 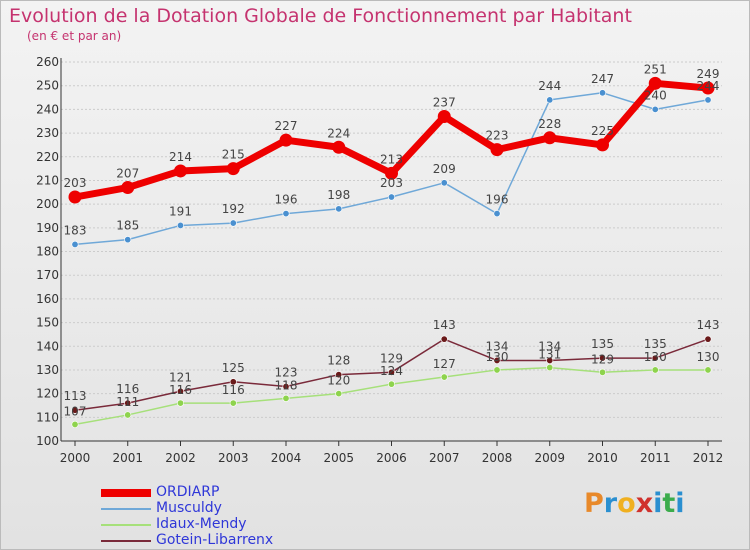 I want to click on legend-swatch-gotein-libarrenx, so click(x=126, y=541).